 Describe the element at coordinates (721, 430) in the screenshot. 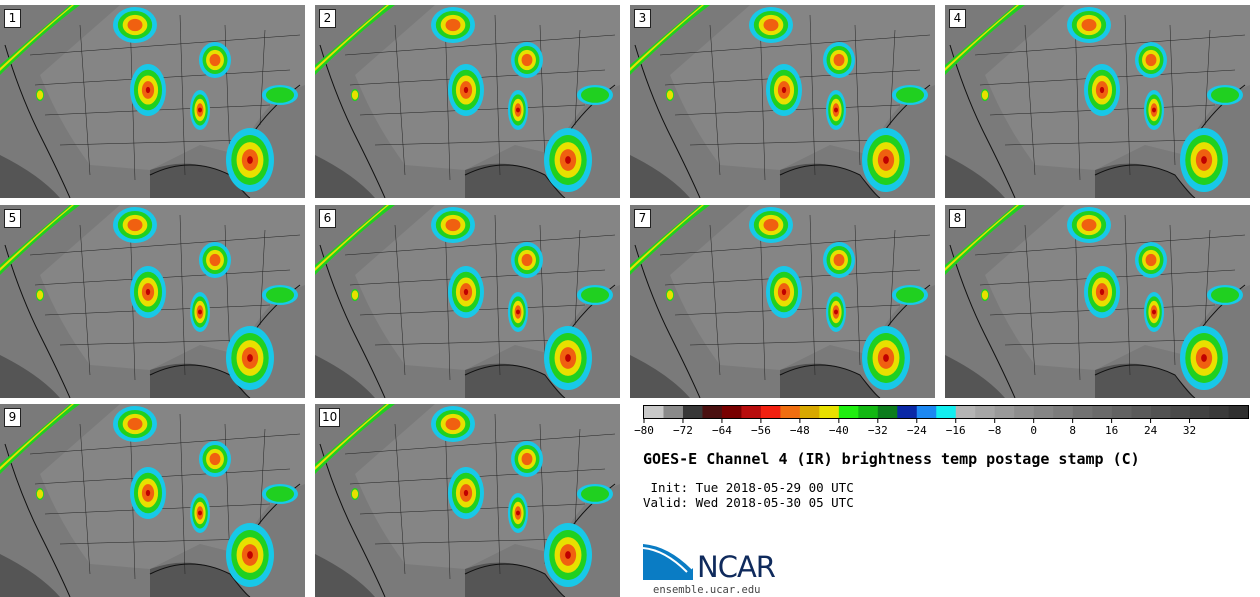

I see `colorbar-tick-label: −64` at that location.